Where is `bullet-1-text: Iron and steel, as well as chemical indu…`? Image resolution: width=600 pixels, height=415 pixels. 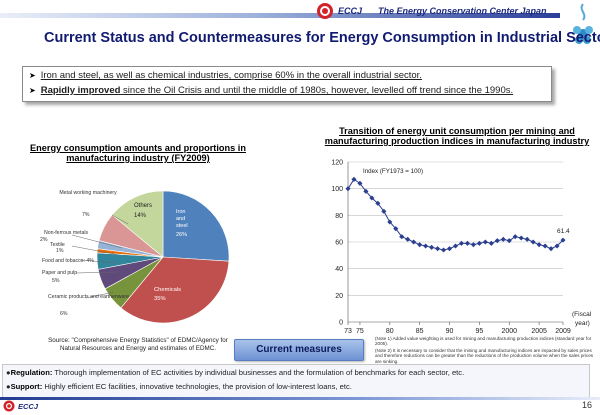
bullet-1-text: Iron and steel, as well as chemical indu… is located at coordinates (231, 75).